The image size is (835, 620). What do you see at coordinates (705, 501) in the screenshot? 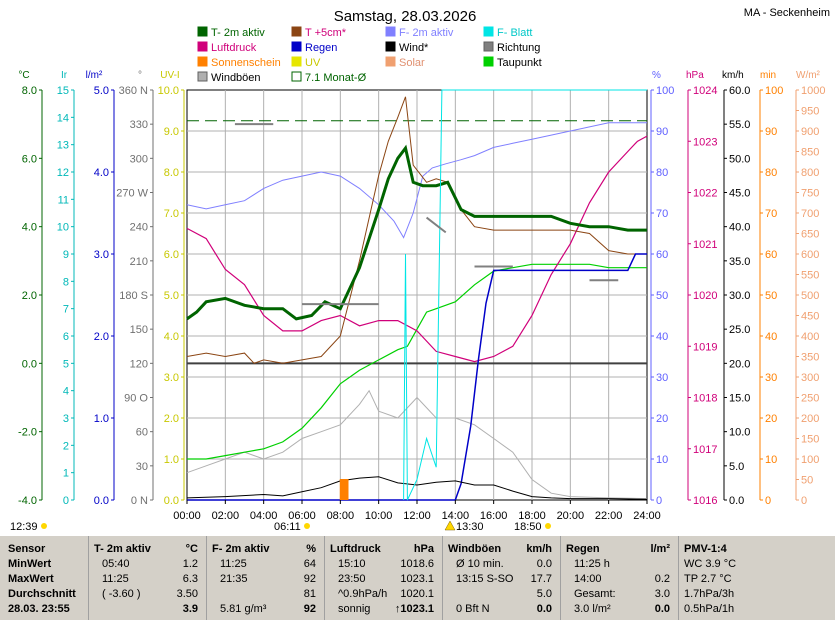
I see `axis-tick-label: 1016` at bounding box center [705, 501].